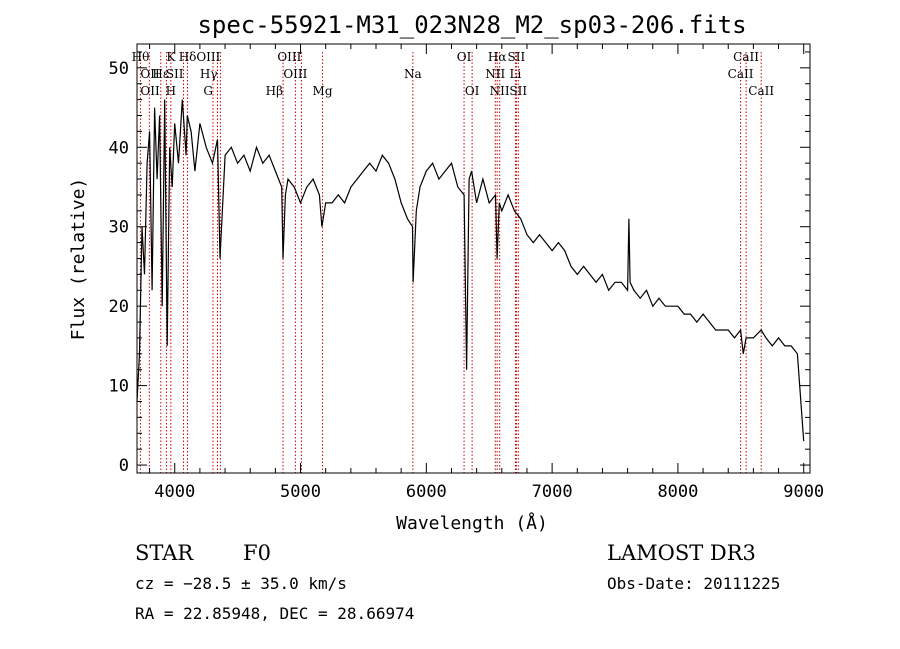  I want to click on line-label: Na, so click(413, 74).